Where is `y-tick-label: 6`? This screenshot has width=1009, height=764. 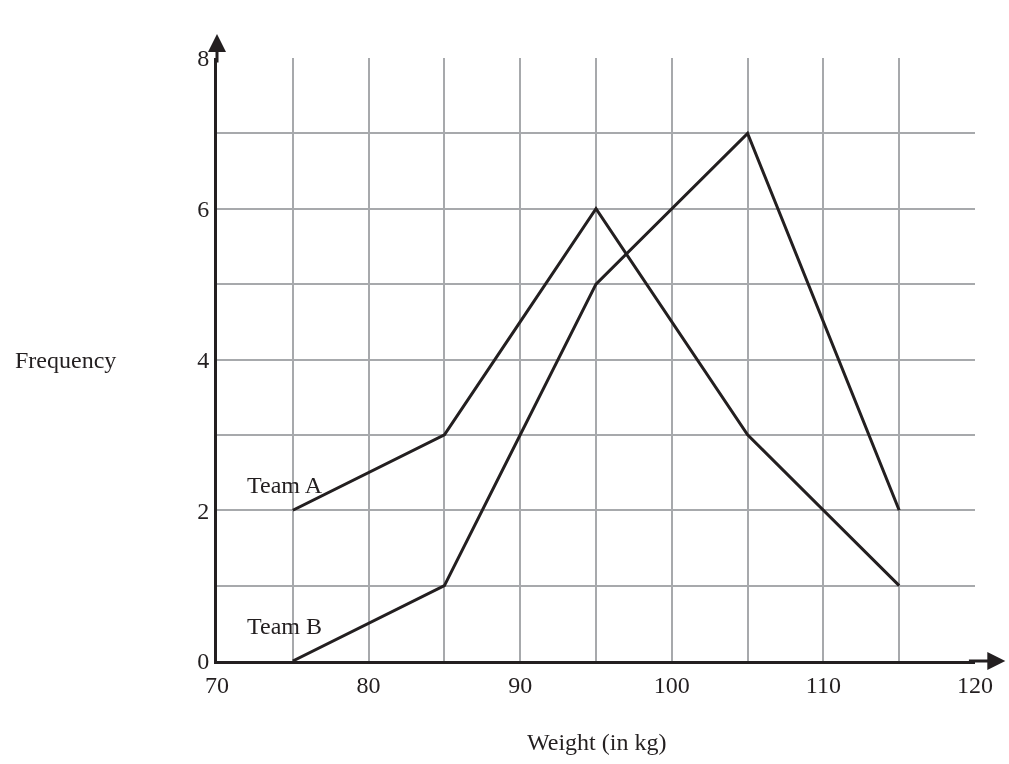 y-tick-label: 6 is located at coordinates (203, 209).